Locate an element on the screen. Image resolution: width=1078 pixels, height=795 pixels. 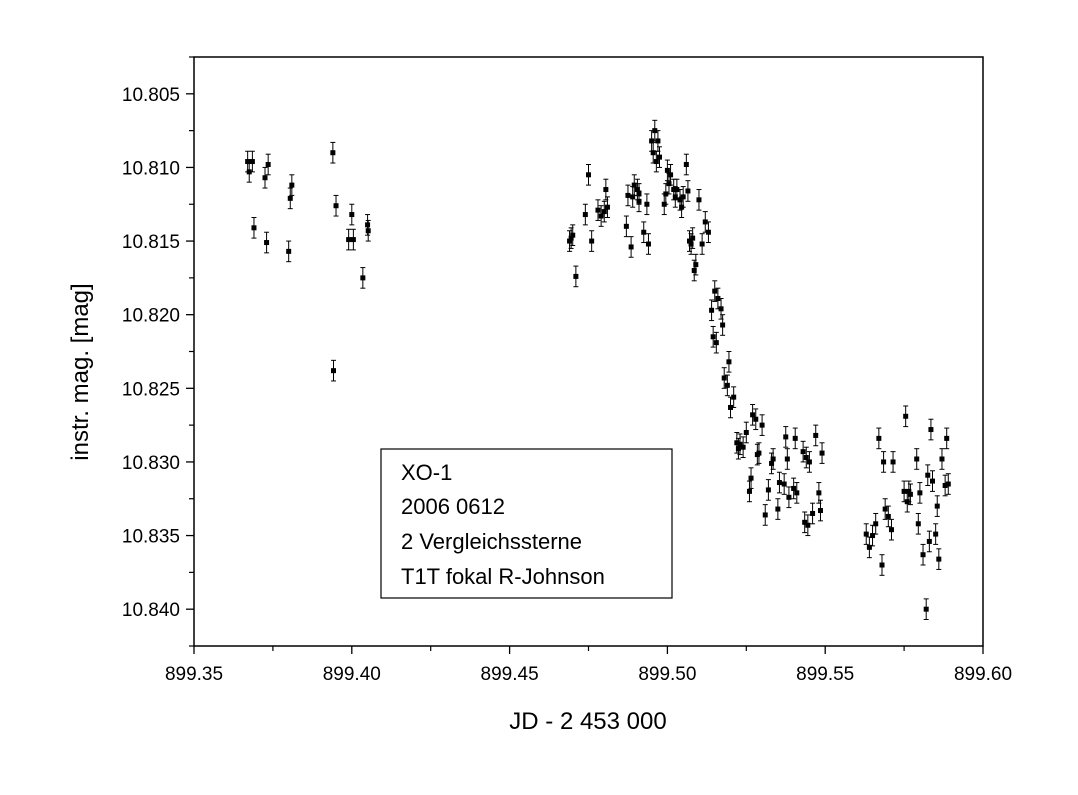
y-tick-label: 10.805 is located at coordinates (151, 95).